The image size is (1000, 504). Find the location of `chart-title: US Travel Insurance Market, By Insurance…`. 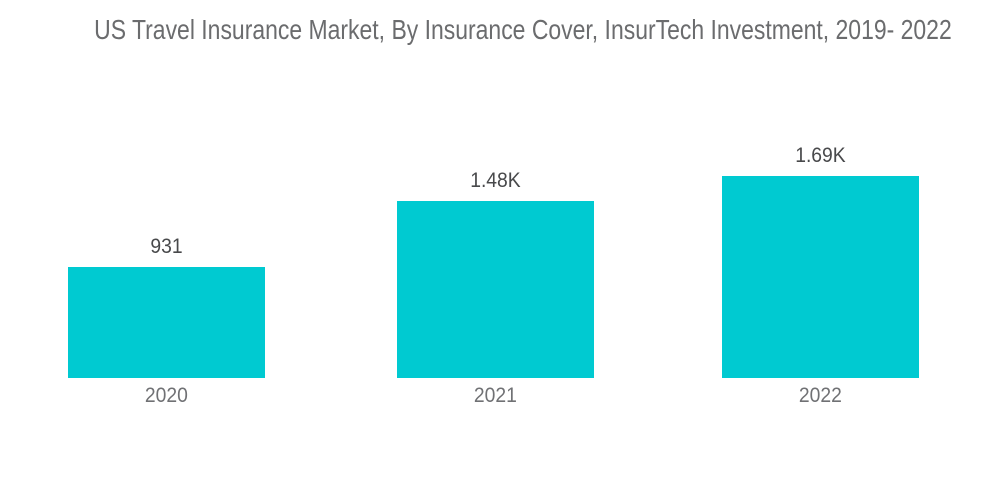

chart-title: US Travel Insurance Market, By Insurance… is located at coordinates (500, 30).